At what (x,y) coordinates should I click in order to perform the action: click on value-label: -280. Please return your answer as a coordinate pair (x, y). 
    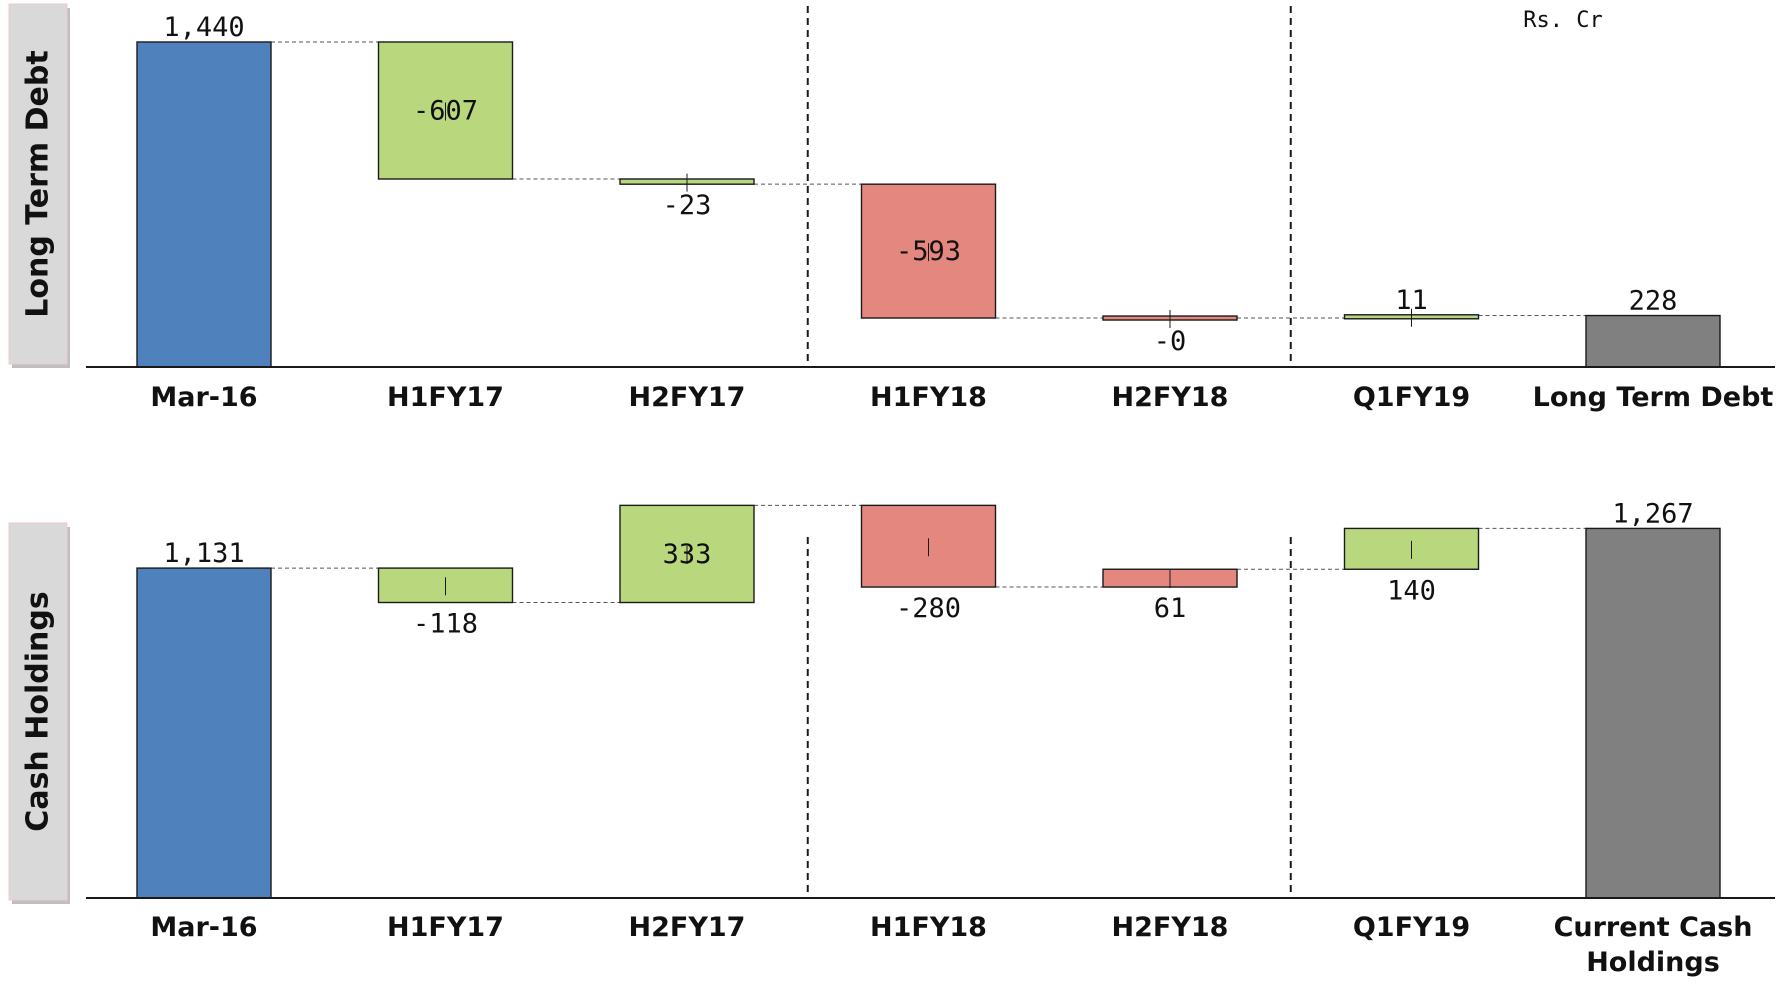
    Looking at the image, I should click on (928, 608).